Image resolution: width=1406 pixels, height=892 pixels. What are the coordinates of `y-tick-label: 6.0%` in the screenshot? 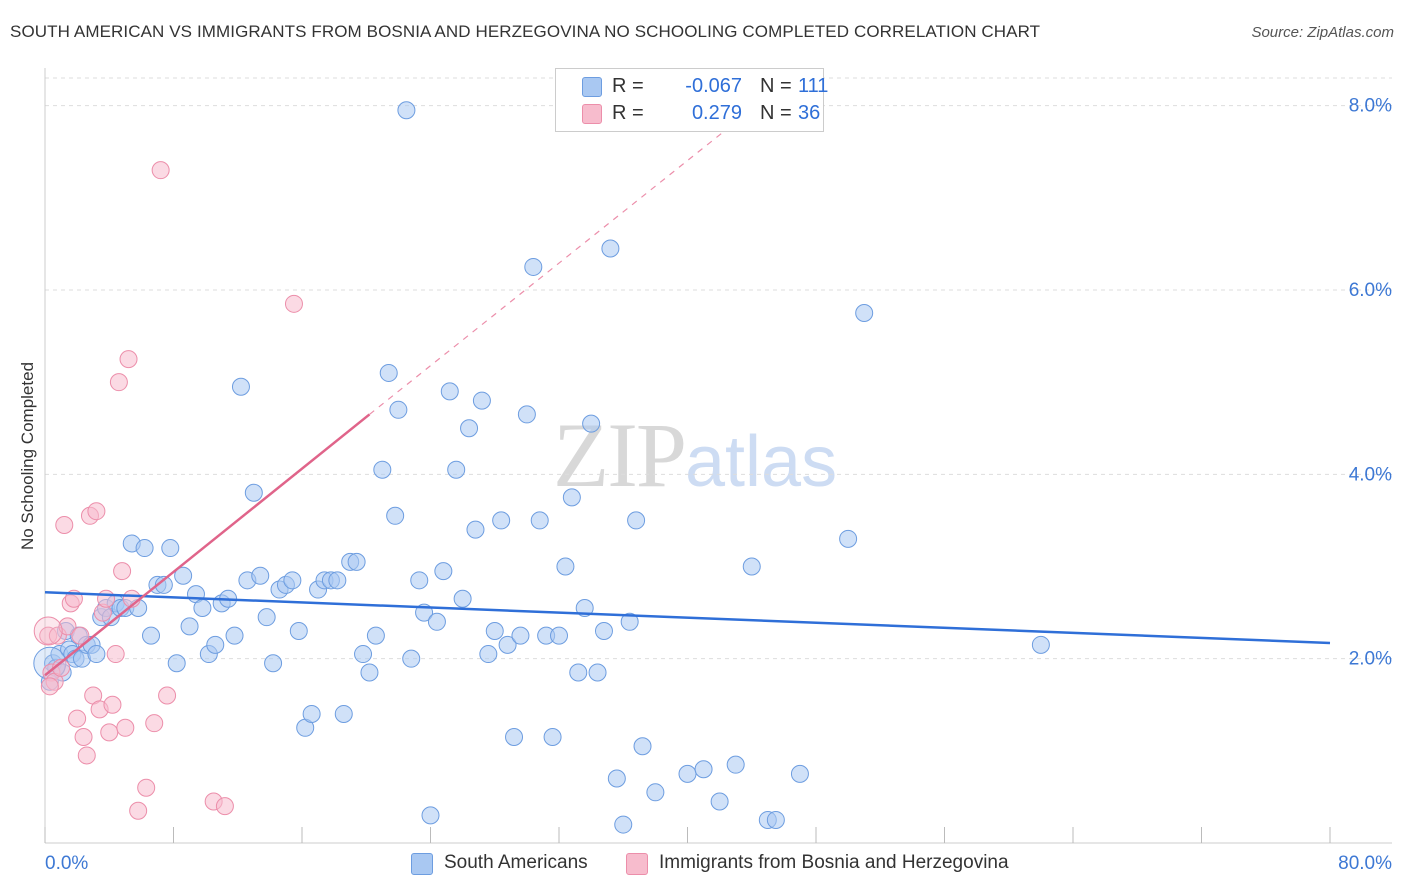 It's located at (1370, 290).